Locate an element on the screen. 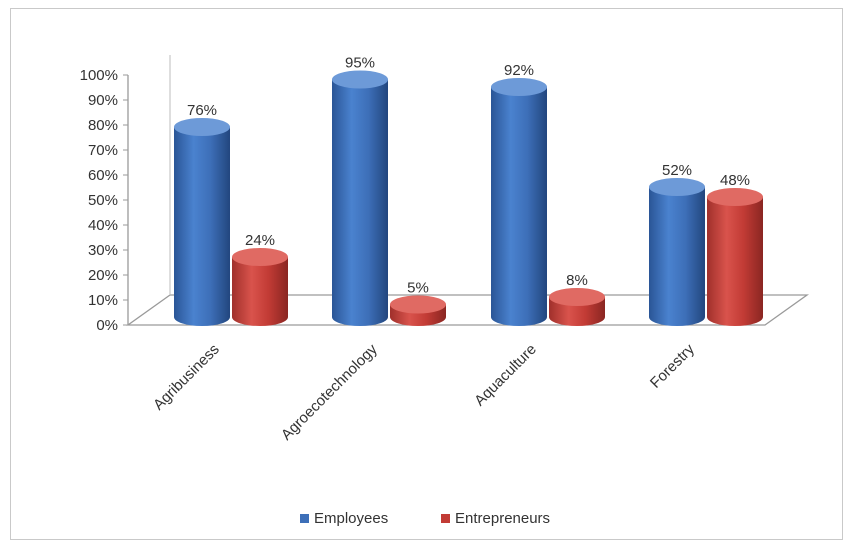 The width and height of the screenshot is (853, 548). y-tick-label: 40% is located at coordinates (103, 225).